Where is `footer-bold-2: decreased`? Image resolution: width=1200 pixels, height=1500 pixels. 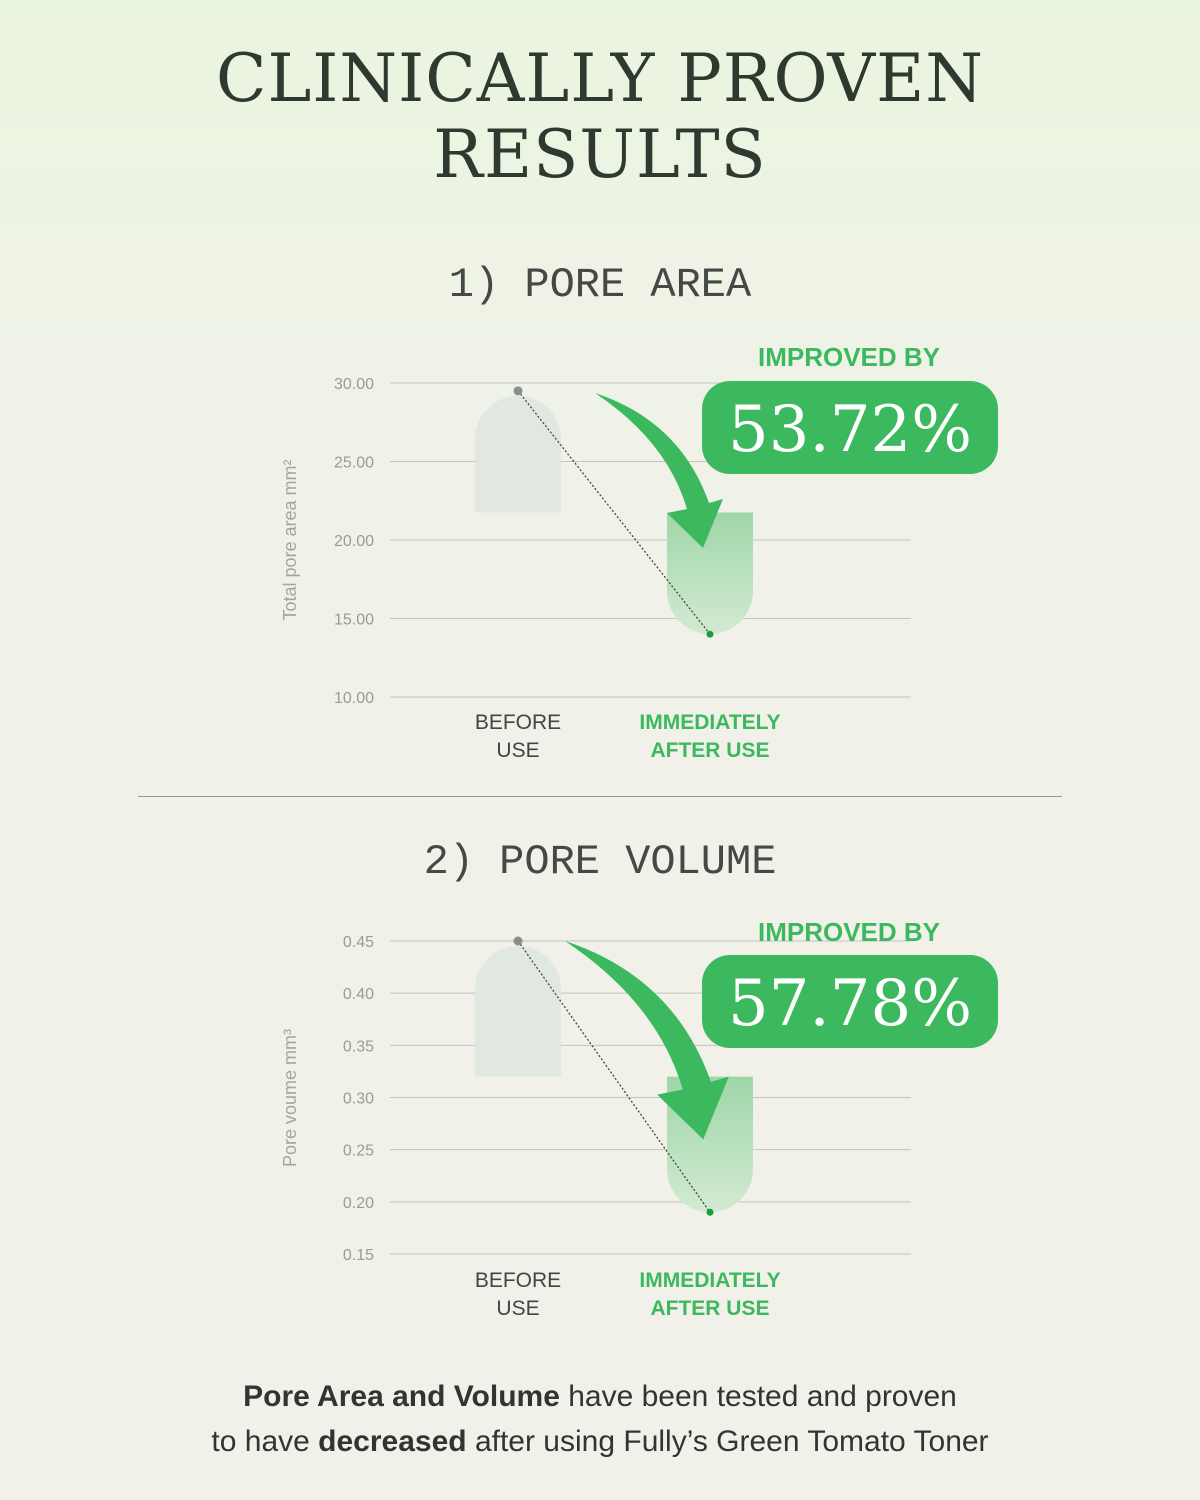 footer-bold-2: decreased is located at coordinates (392, 1441).